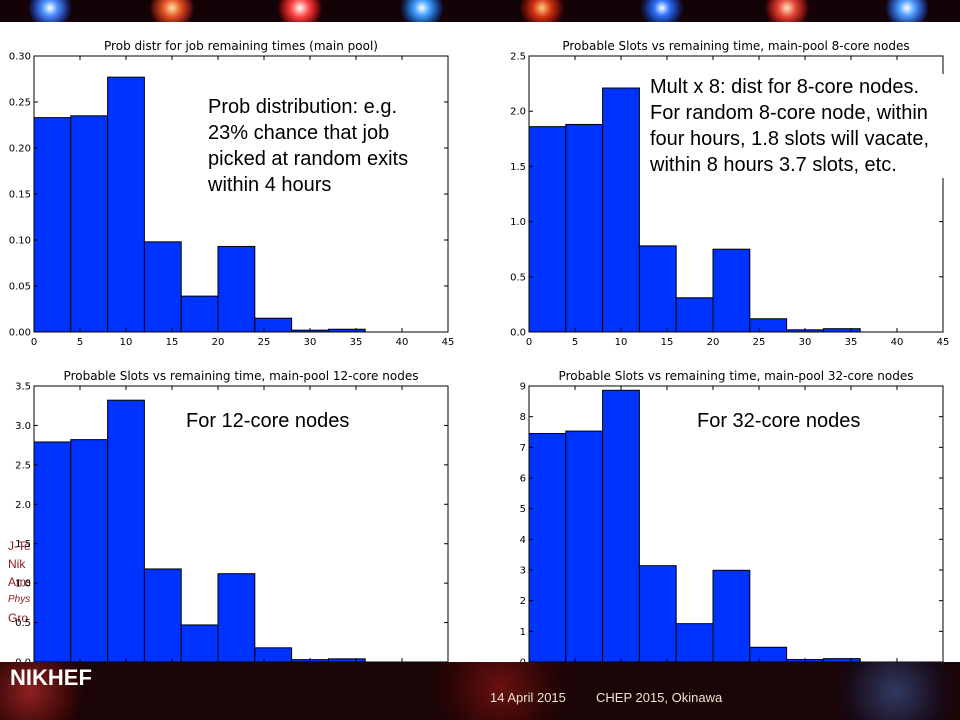 Image resolution: width=960 pixels, height=720 pixels. I want to click on footer-conference: CHEP 2015, Okinawa, so click(659, 697).